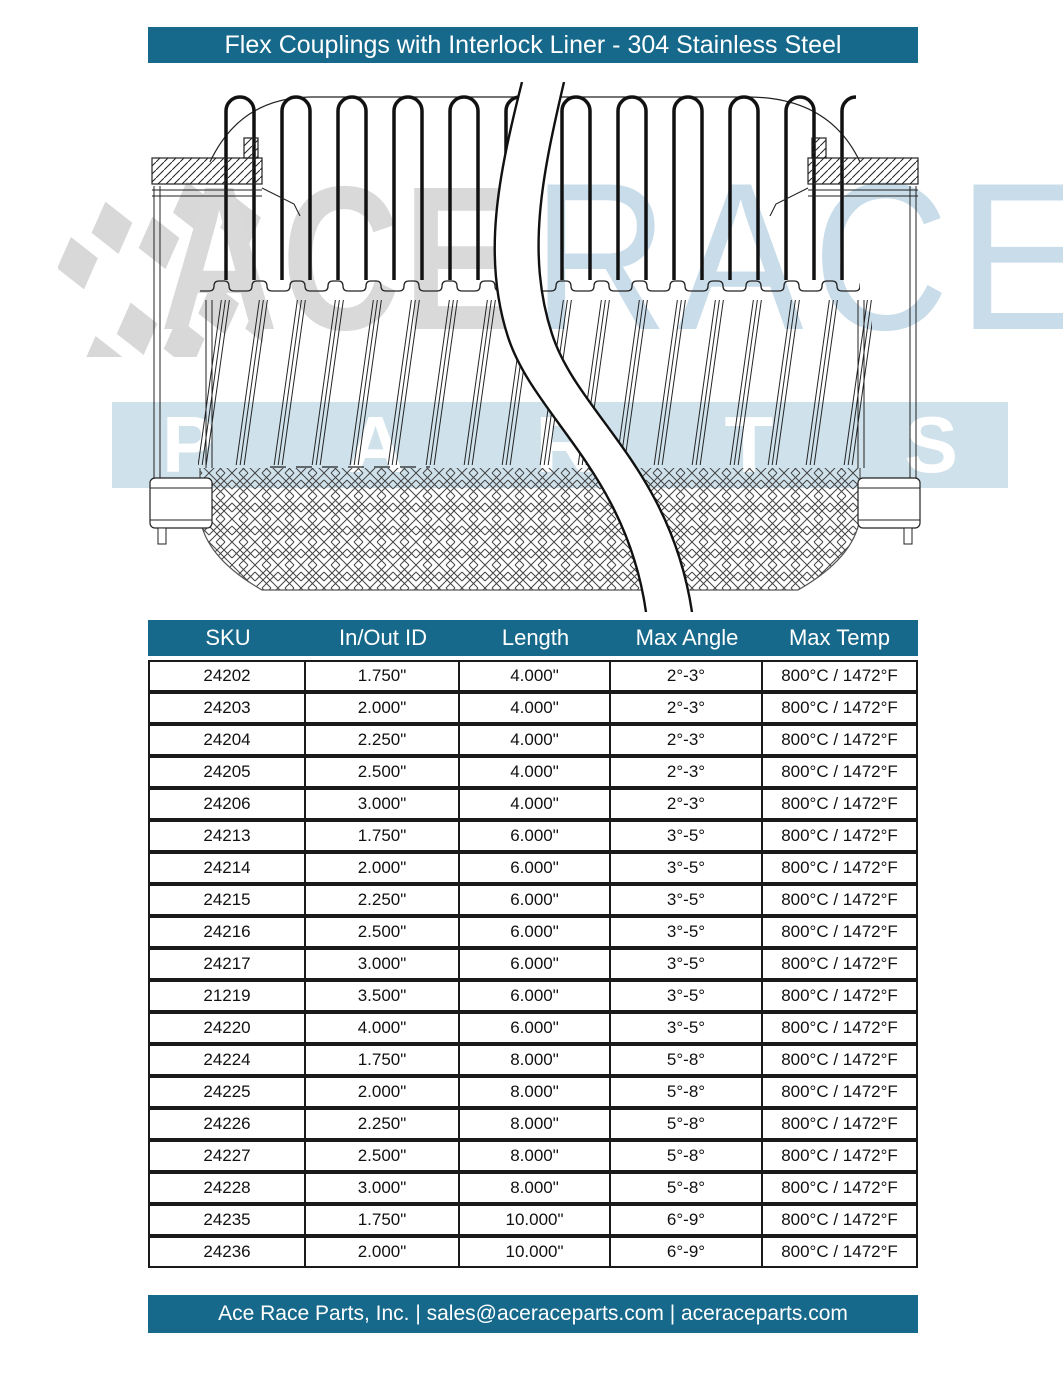 The width and height of the screenshot is (1063, 1375). Describe the element at coordinates (228, 996) in the screenshot. I see `table-cell: 21219` at that location.